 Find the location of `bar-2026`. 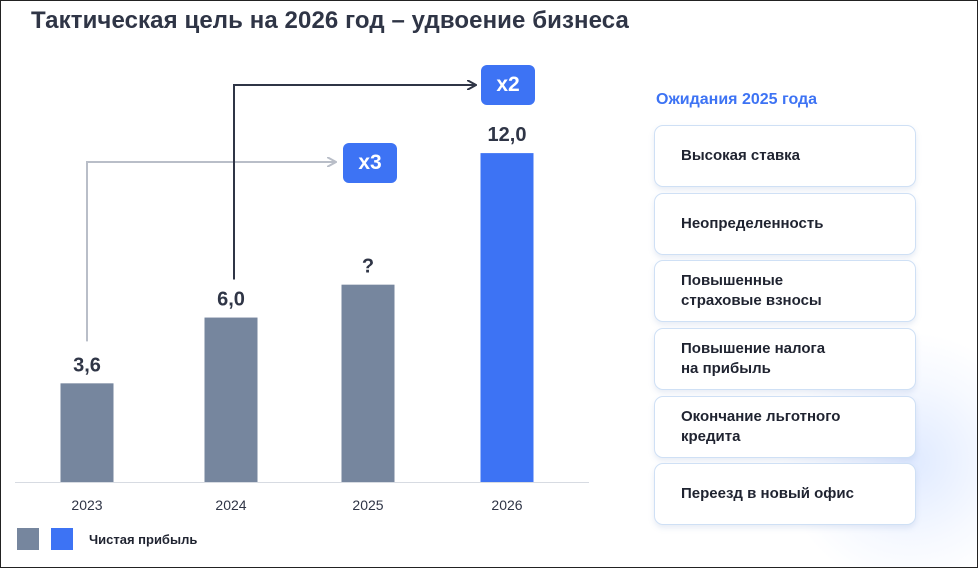

bar-2026 is located at coordinates (507, 317).